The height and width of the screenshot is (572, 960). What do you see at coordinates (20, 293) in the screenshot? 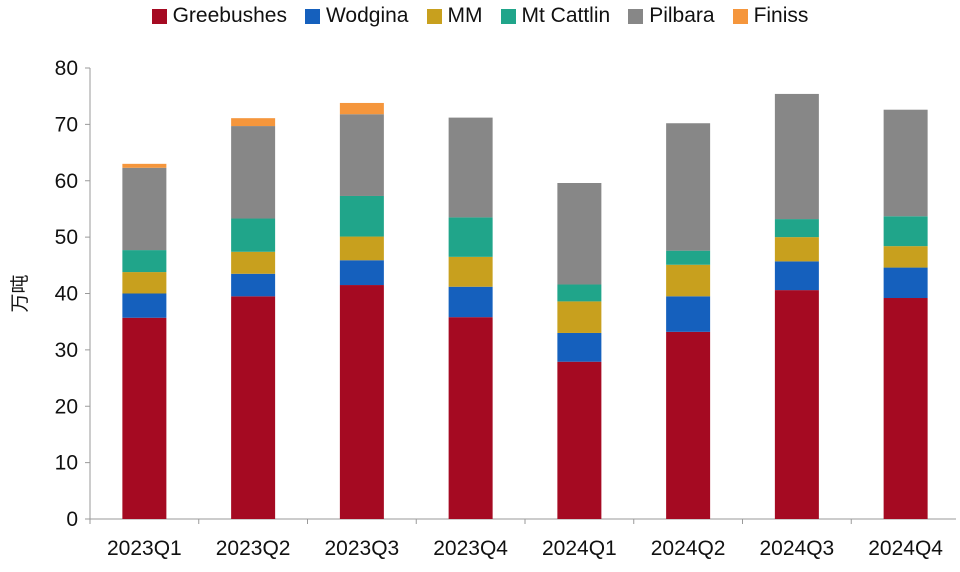
I see `y-axis-label: 万吨` at bounding box center [20, 293].